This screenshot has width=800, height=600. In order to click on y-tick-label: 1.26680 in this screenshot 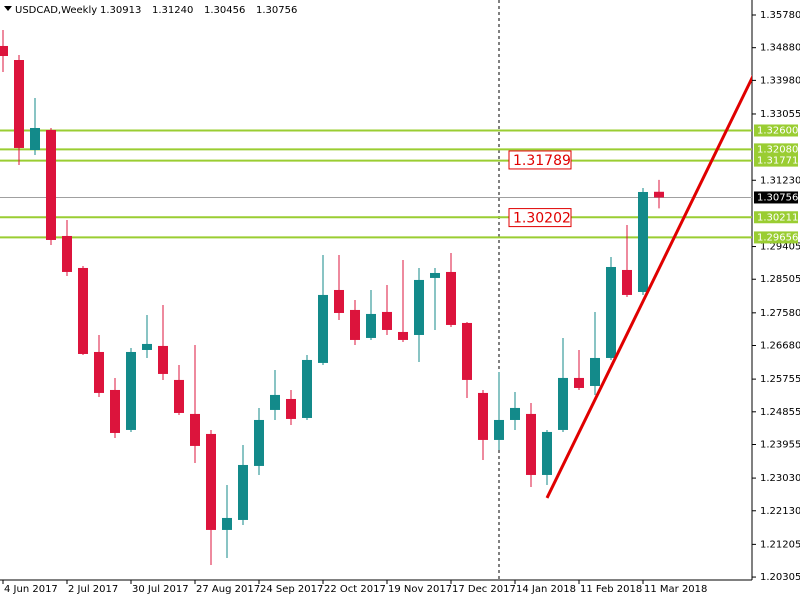, I will do `click(780, 346)`.